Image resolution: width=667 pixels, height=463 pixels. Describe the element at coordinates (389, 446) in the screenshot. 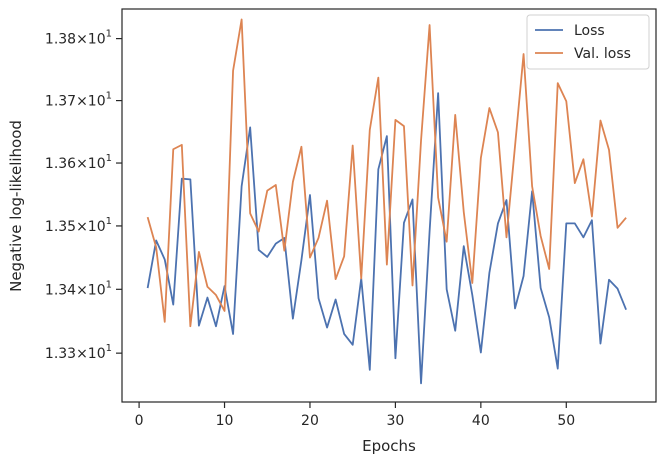

I see `x-axis-label: Epochs` at that location.